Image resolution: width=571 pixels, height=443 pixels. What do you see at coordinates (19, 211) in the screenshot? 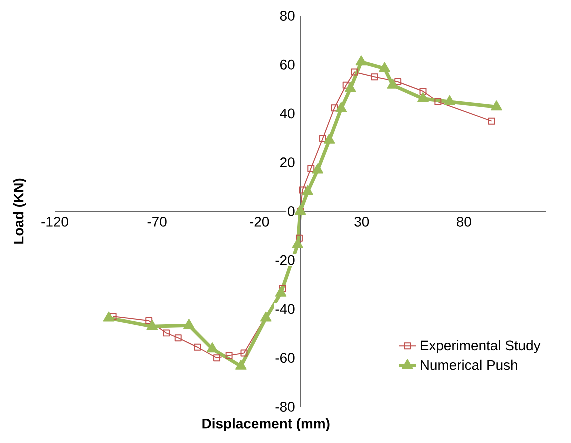
I see `y-axis-title: Load (KN)` at bounding box center [19, 211].